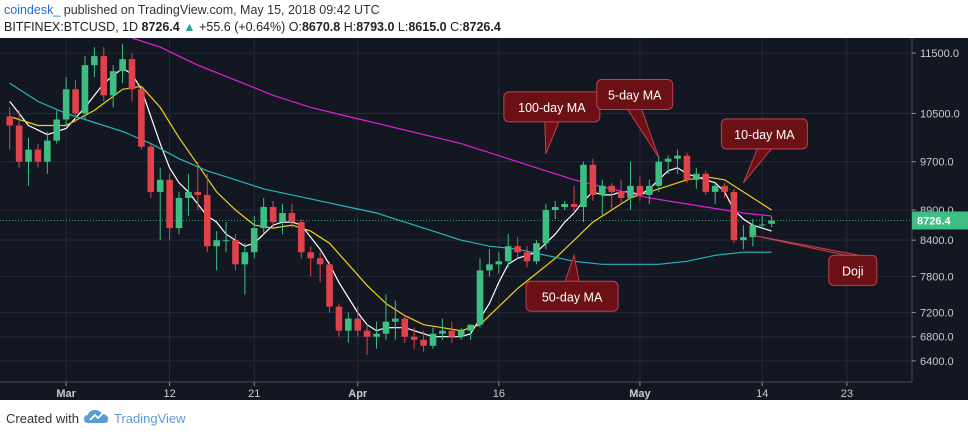  I want to click on time-tick-label: May, so click(640, 394).